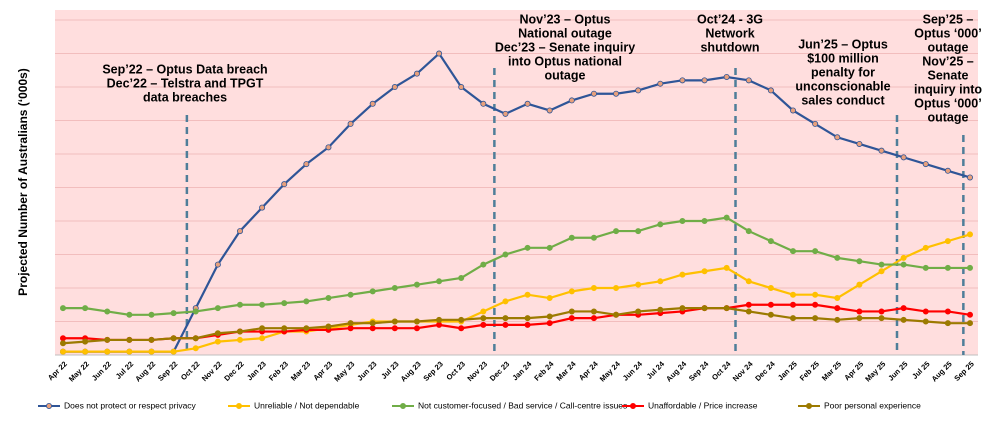 This screenshot has height=421, width=991. What do you see at coordinates (307, 405) in the screenshot?
I see `legend-label: Unreliable / Not dependable` at bounding box center [307, 405].